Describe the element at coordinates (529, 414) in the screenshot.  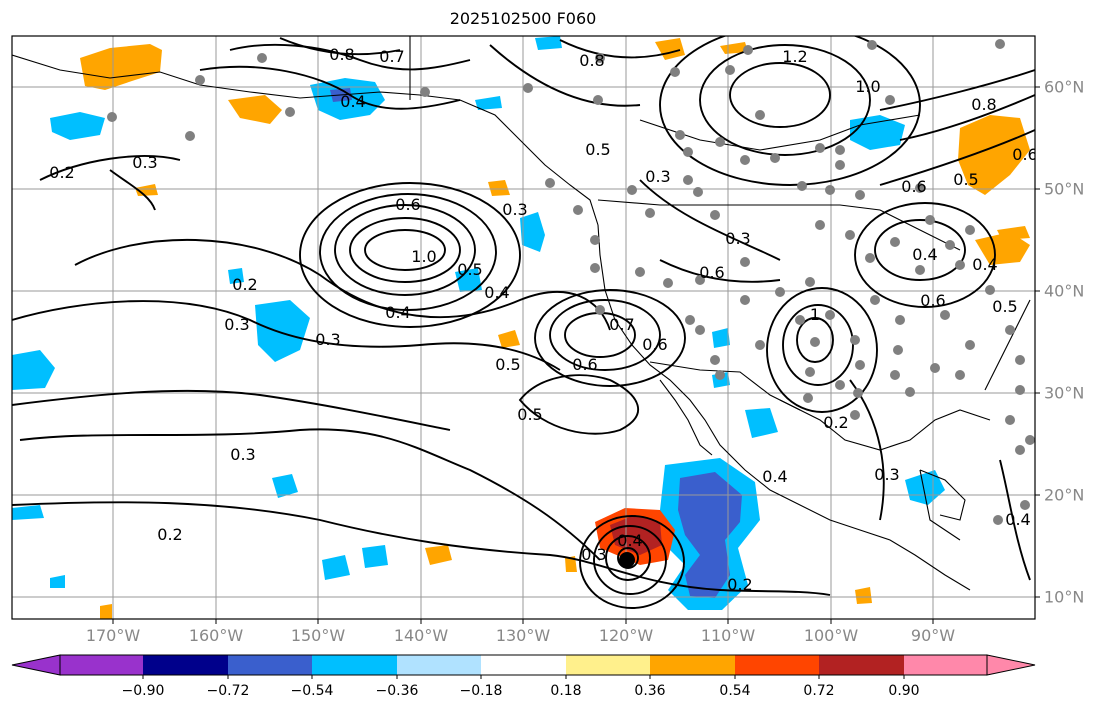
I see `contour-label: 0.5` at that location.